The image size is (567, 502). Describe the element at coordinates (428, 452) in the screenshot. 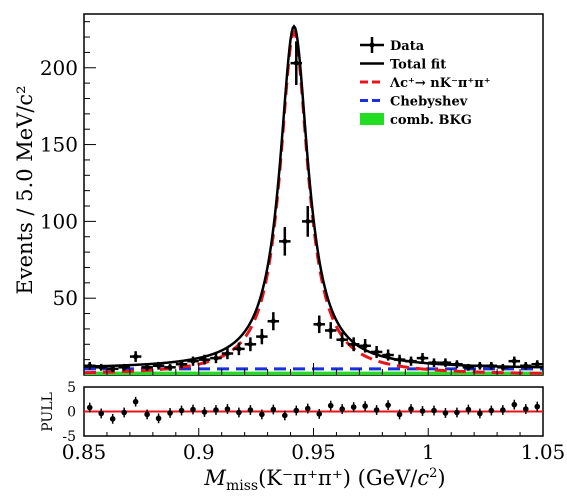

I see `x-tick-label: 1` at that location.